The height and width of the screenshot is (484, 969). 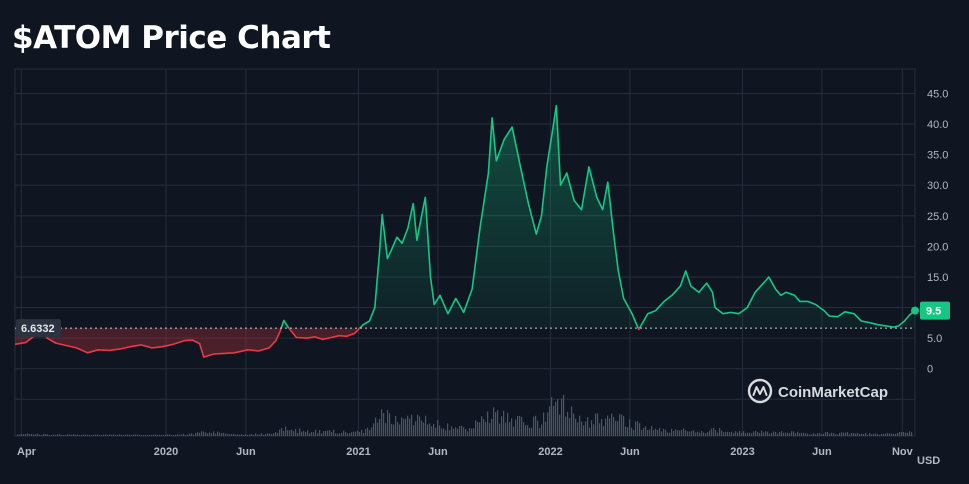 What do you see at coordinates (937, 94) in the screenshot?
I see `y-tick-label: 45.0` at bounding box center [937, 94].